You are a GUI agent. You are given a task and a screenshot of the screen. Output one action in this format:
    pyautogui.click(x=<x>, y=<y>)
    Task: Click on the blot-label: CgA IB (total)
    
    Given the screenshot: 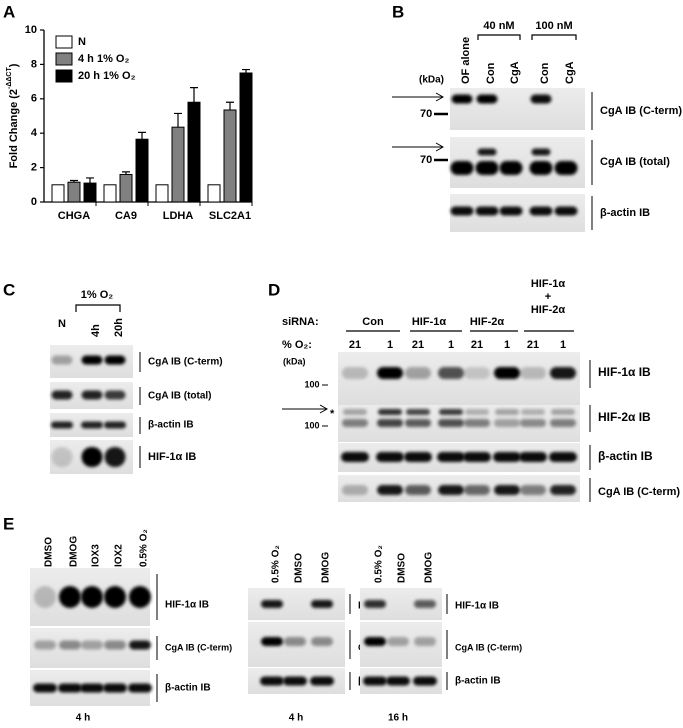 What is the action you would take?
    pyautogui.click(x=180, y=396)
    